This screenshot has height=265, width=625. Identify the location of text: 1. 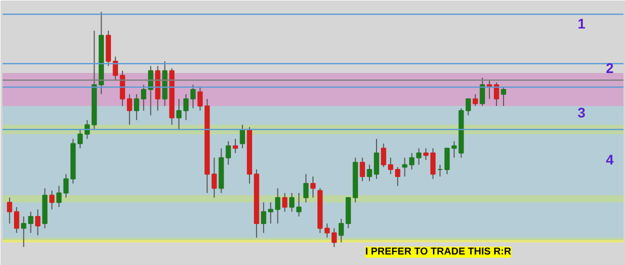
(582, 23).